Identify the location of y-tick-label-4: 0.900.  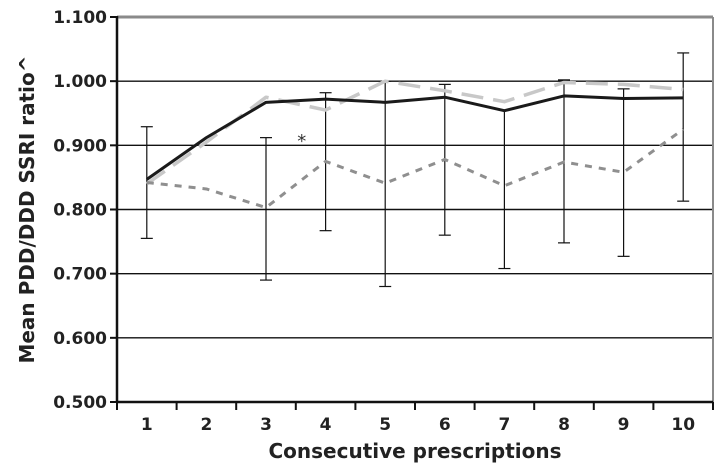
(80, 146).